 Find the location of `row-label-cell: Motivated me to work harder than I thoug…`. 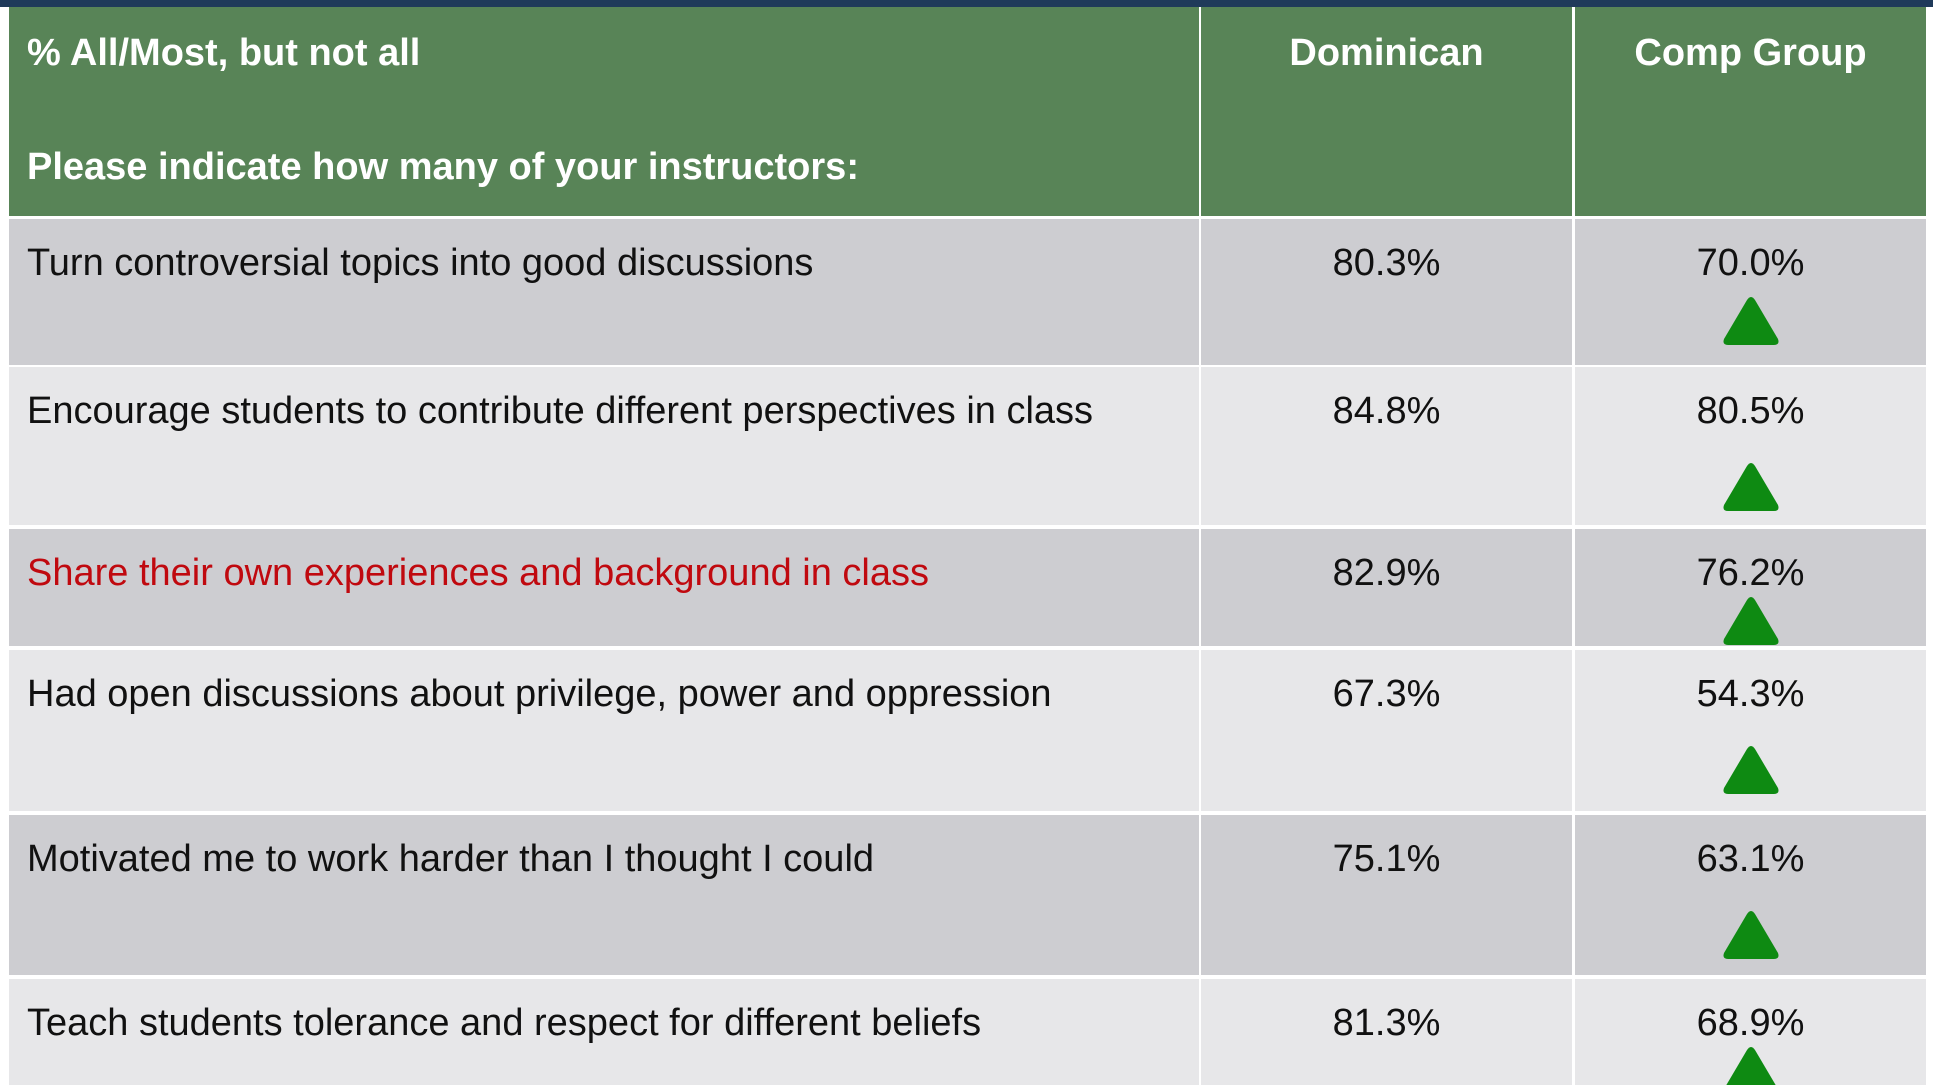

row-label-cell: Motivated me to work harder than I thoug… is located at coordinates (604, 895).